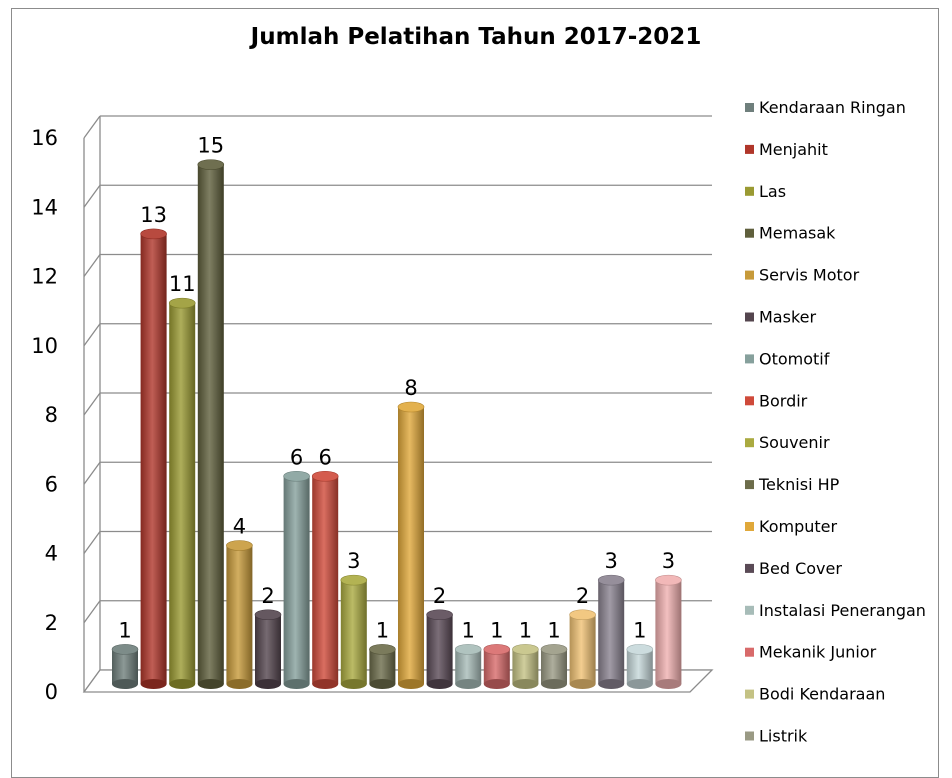  What do you see at coordinates (790, 233) in the screenshot?
I see `legend-item: Memasak` at bounding box center [790, 233].